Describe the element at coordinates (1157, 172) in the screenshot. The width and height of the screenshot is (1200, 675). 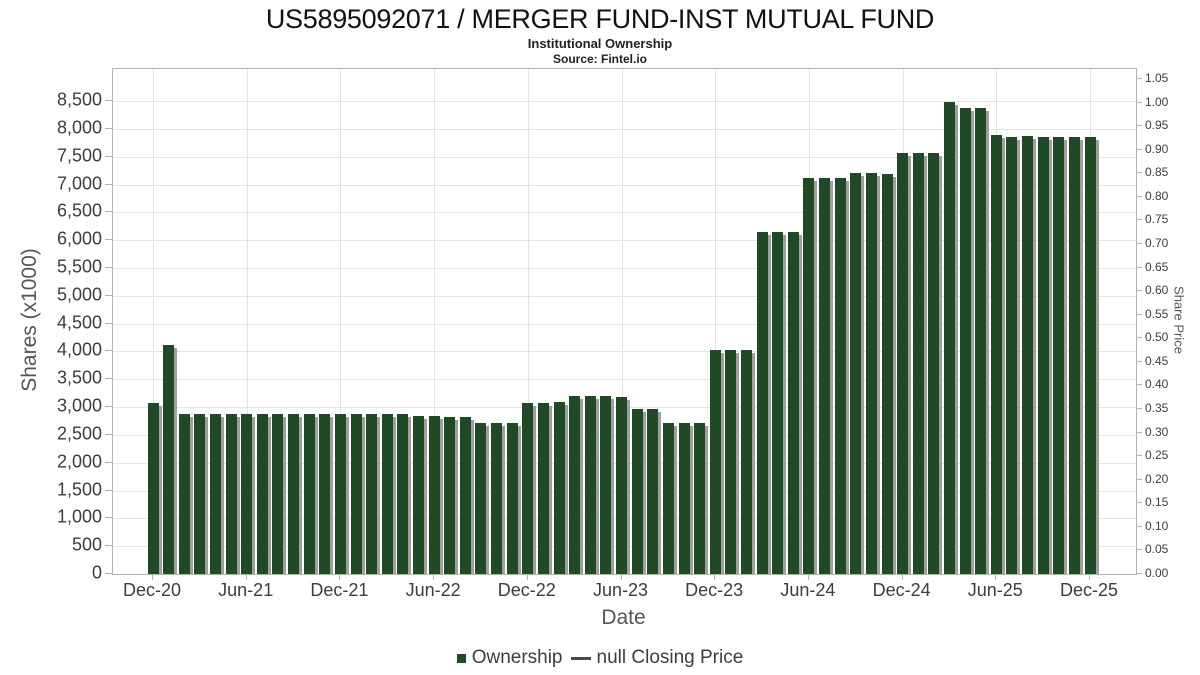
I see `share-price-tick-label: 0.85` at that location.